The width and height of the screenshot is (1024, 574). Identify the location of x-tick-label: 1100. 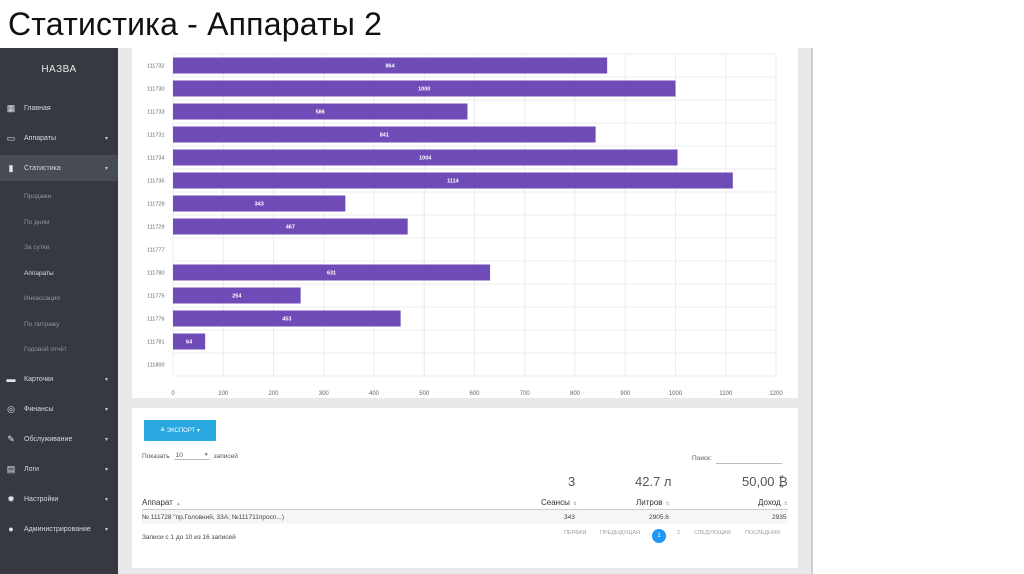
(726, 394).